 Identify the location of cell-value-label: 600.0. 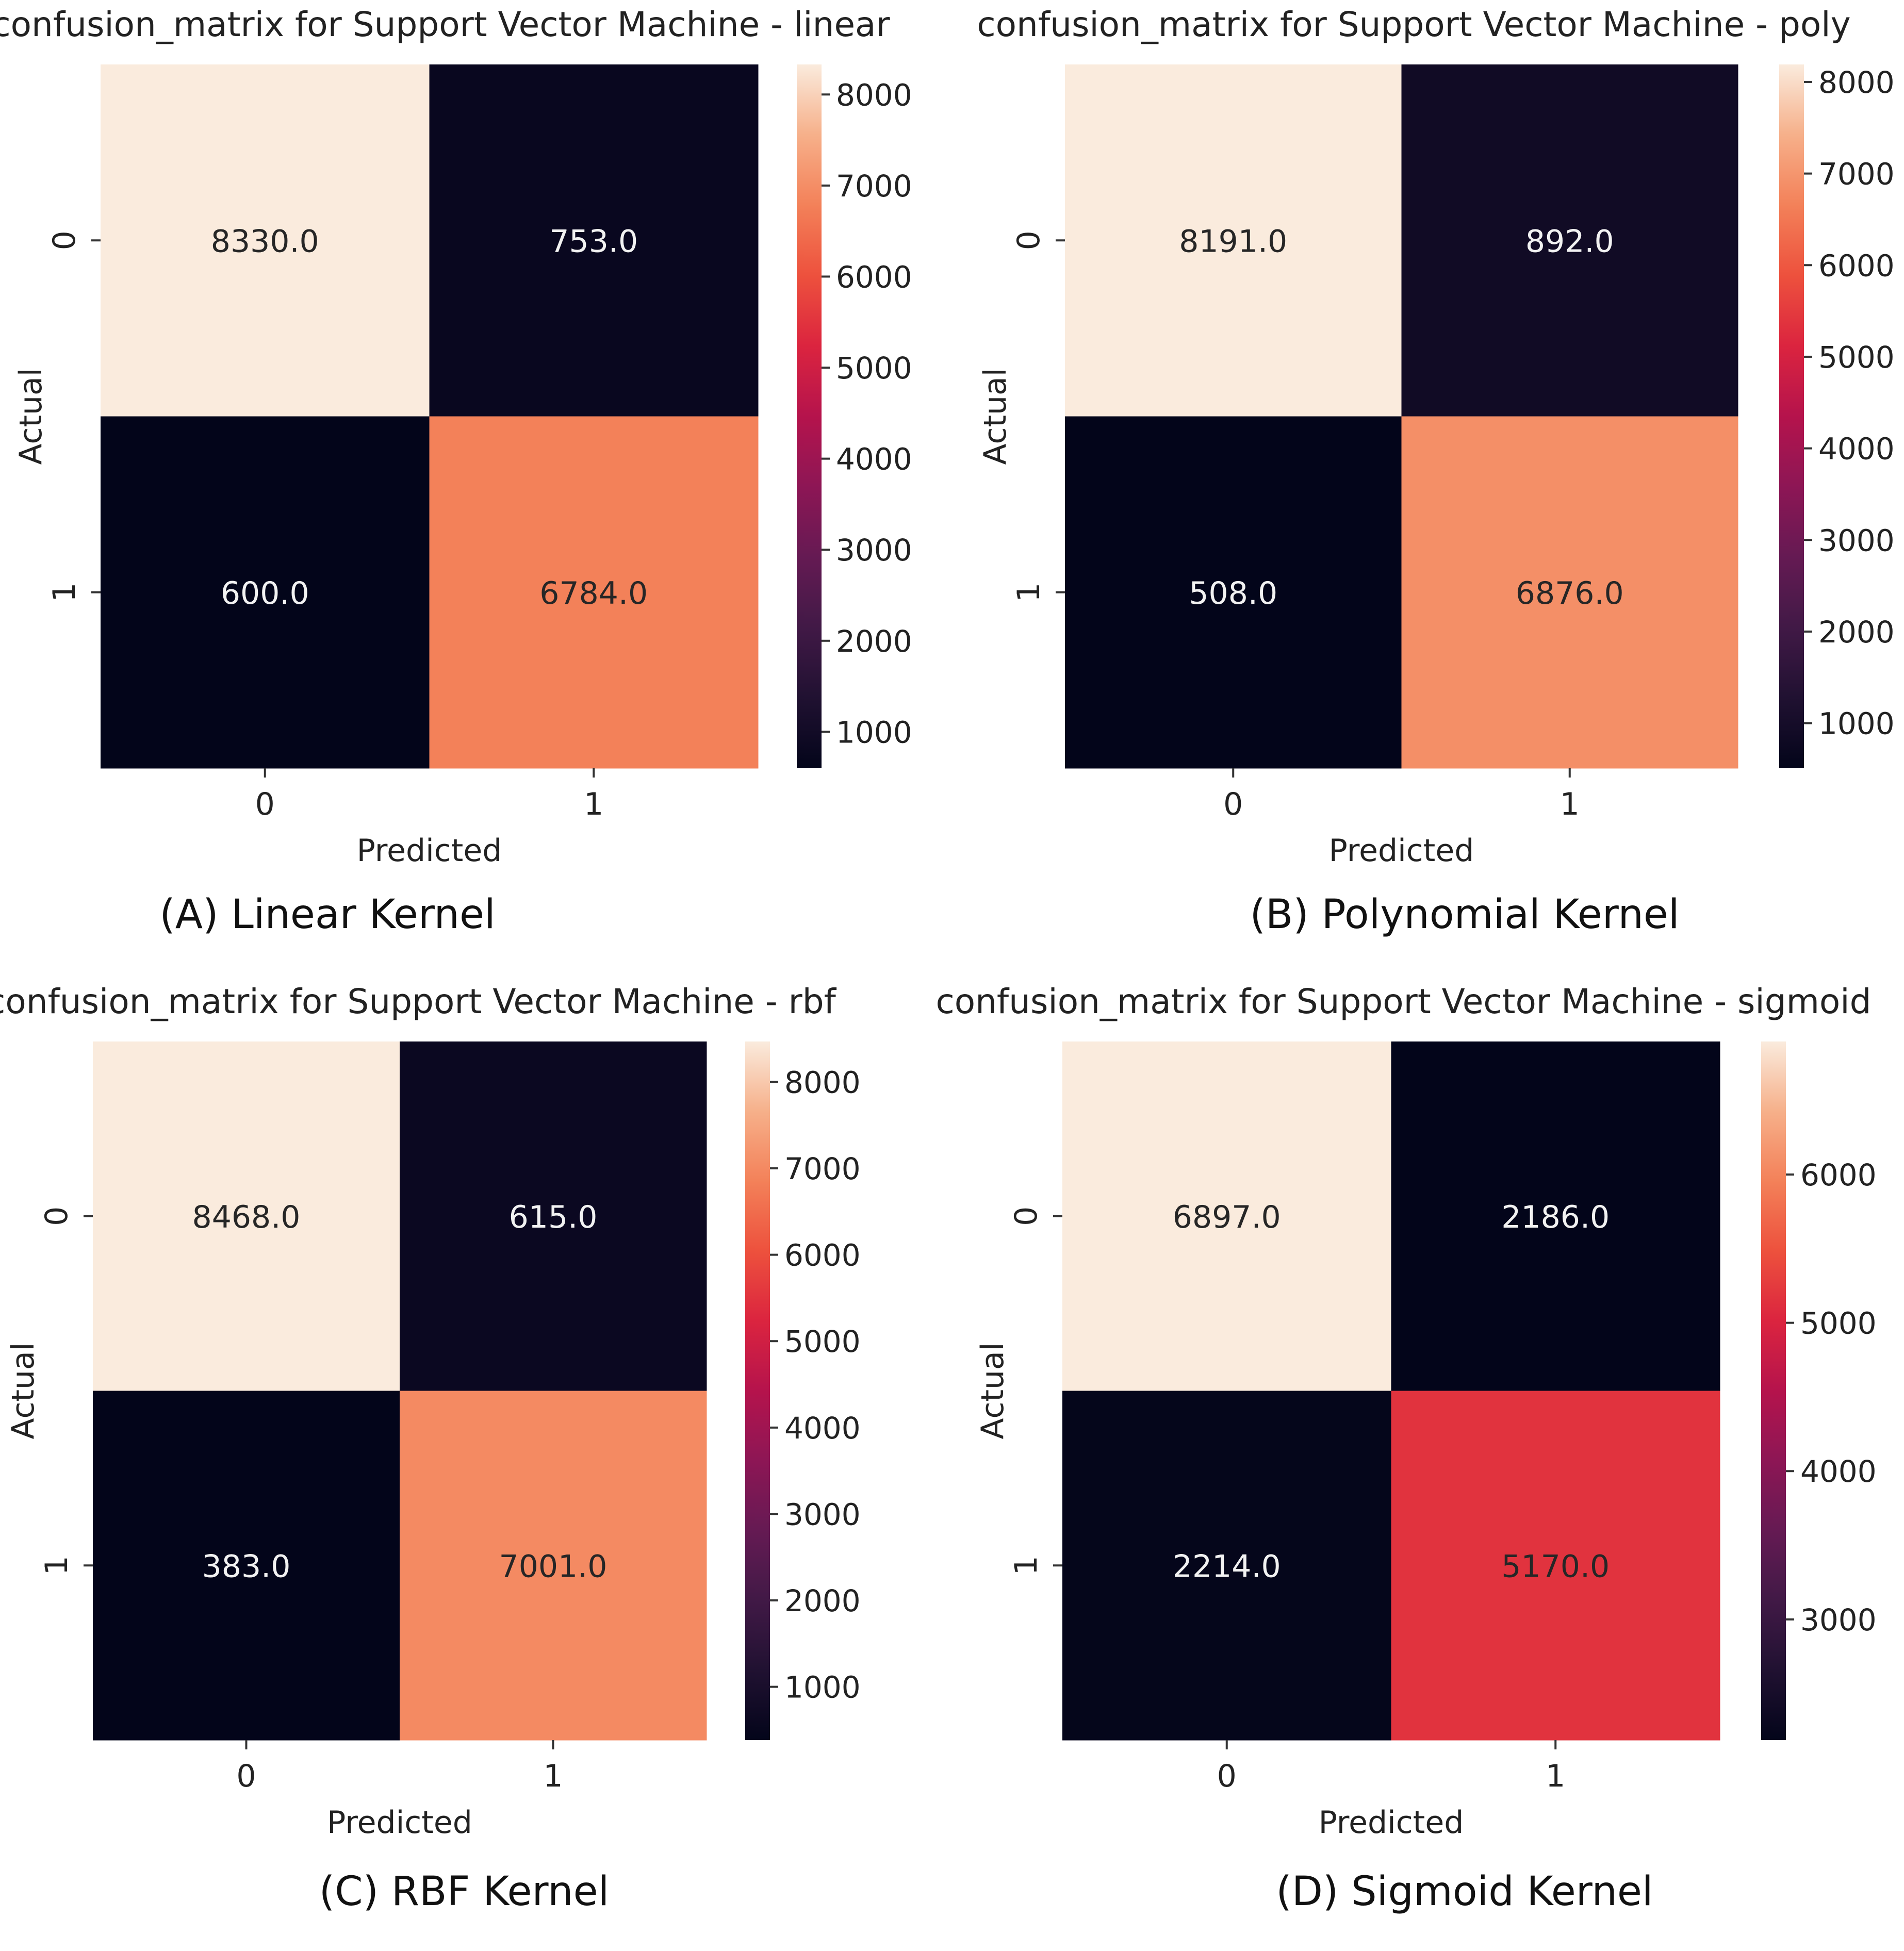
(265, 593).